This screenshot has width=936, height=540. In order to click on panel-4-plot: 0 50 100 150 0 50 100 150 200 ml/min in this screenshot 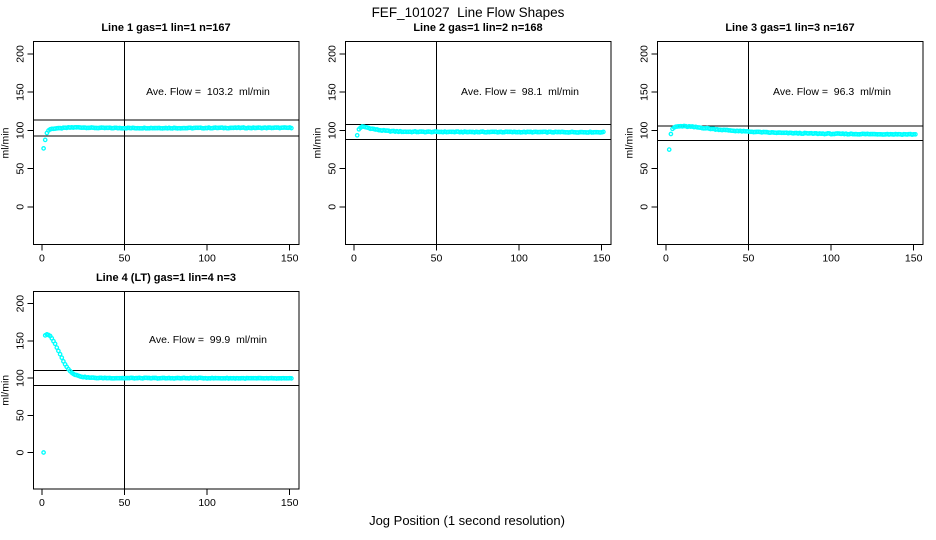, I will do `click(150, 400)`.